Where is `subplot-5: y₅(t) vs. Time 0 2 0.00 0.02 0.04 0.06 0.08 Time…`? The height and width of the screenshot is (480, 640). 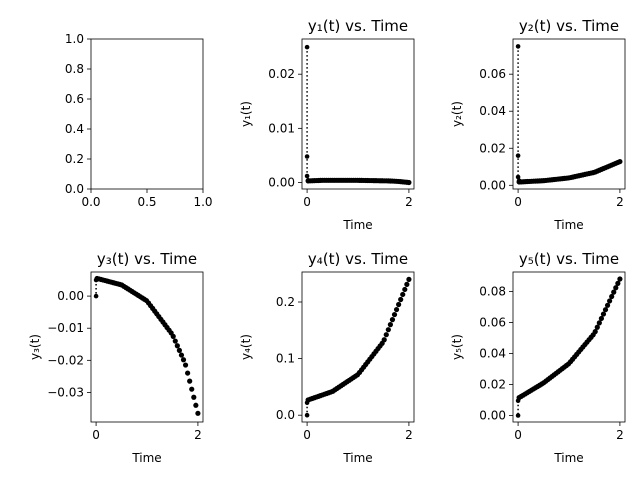
subplot-5: y₅(t) vs. Time 0 2 0.00 0.02 0.04 0.06 0.08 Time… is located at coordinates (538, 357).